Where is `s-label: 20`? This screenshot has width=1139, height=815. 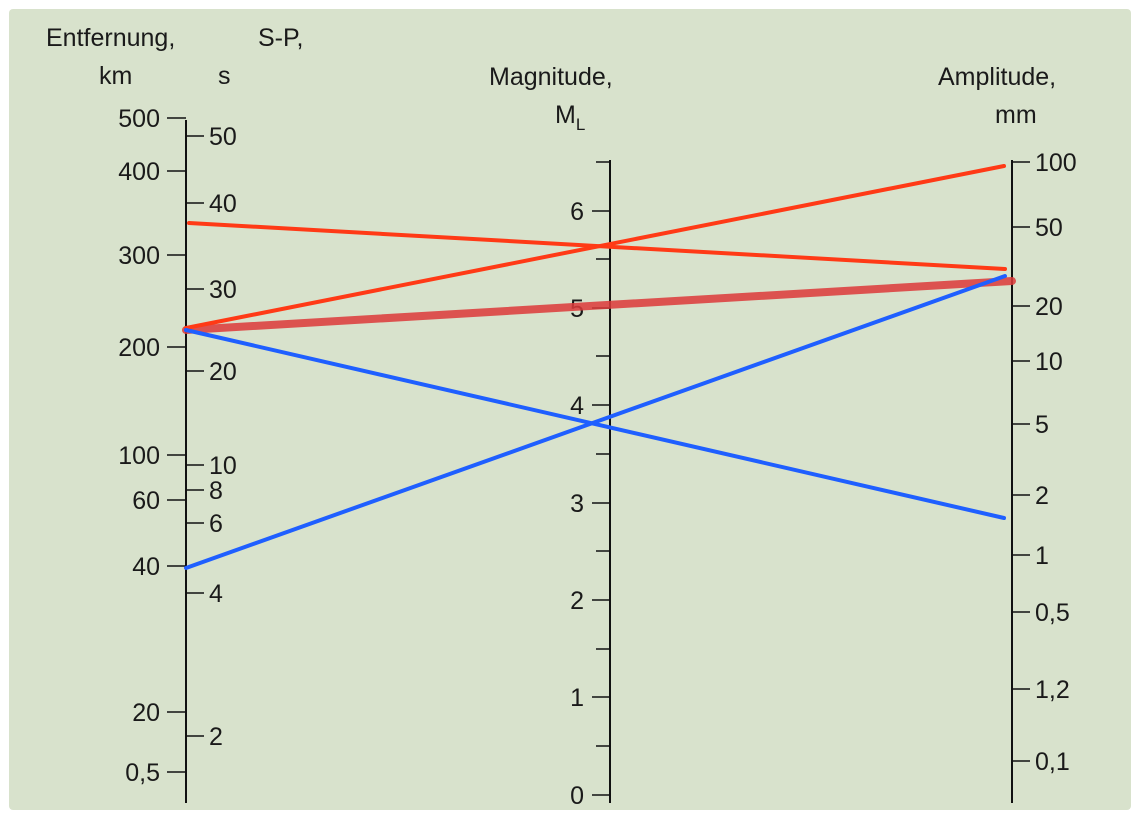
s-label: 20 is located at coordinates (223, 372).